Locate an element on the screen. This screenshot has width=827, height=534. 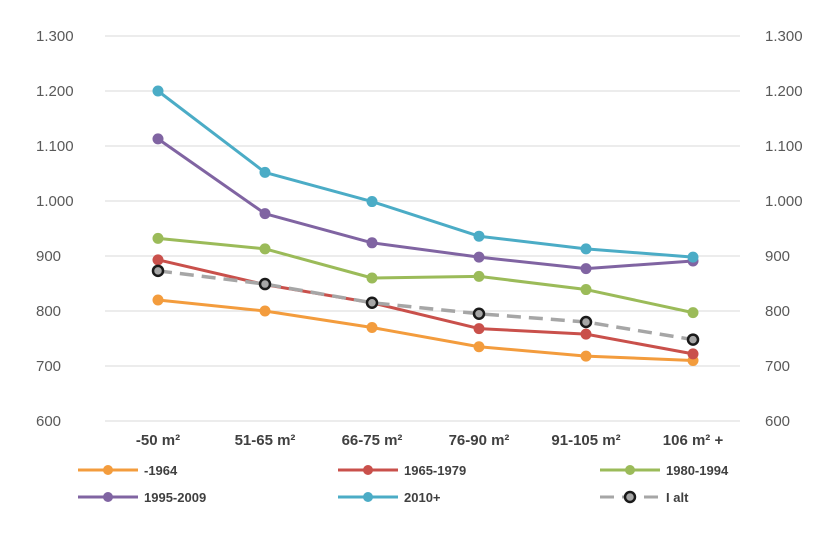
legend-item-2010: 2010+ is located at coordinates (389, 497).